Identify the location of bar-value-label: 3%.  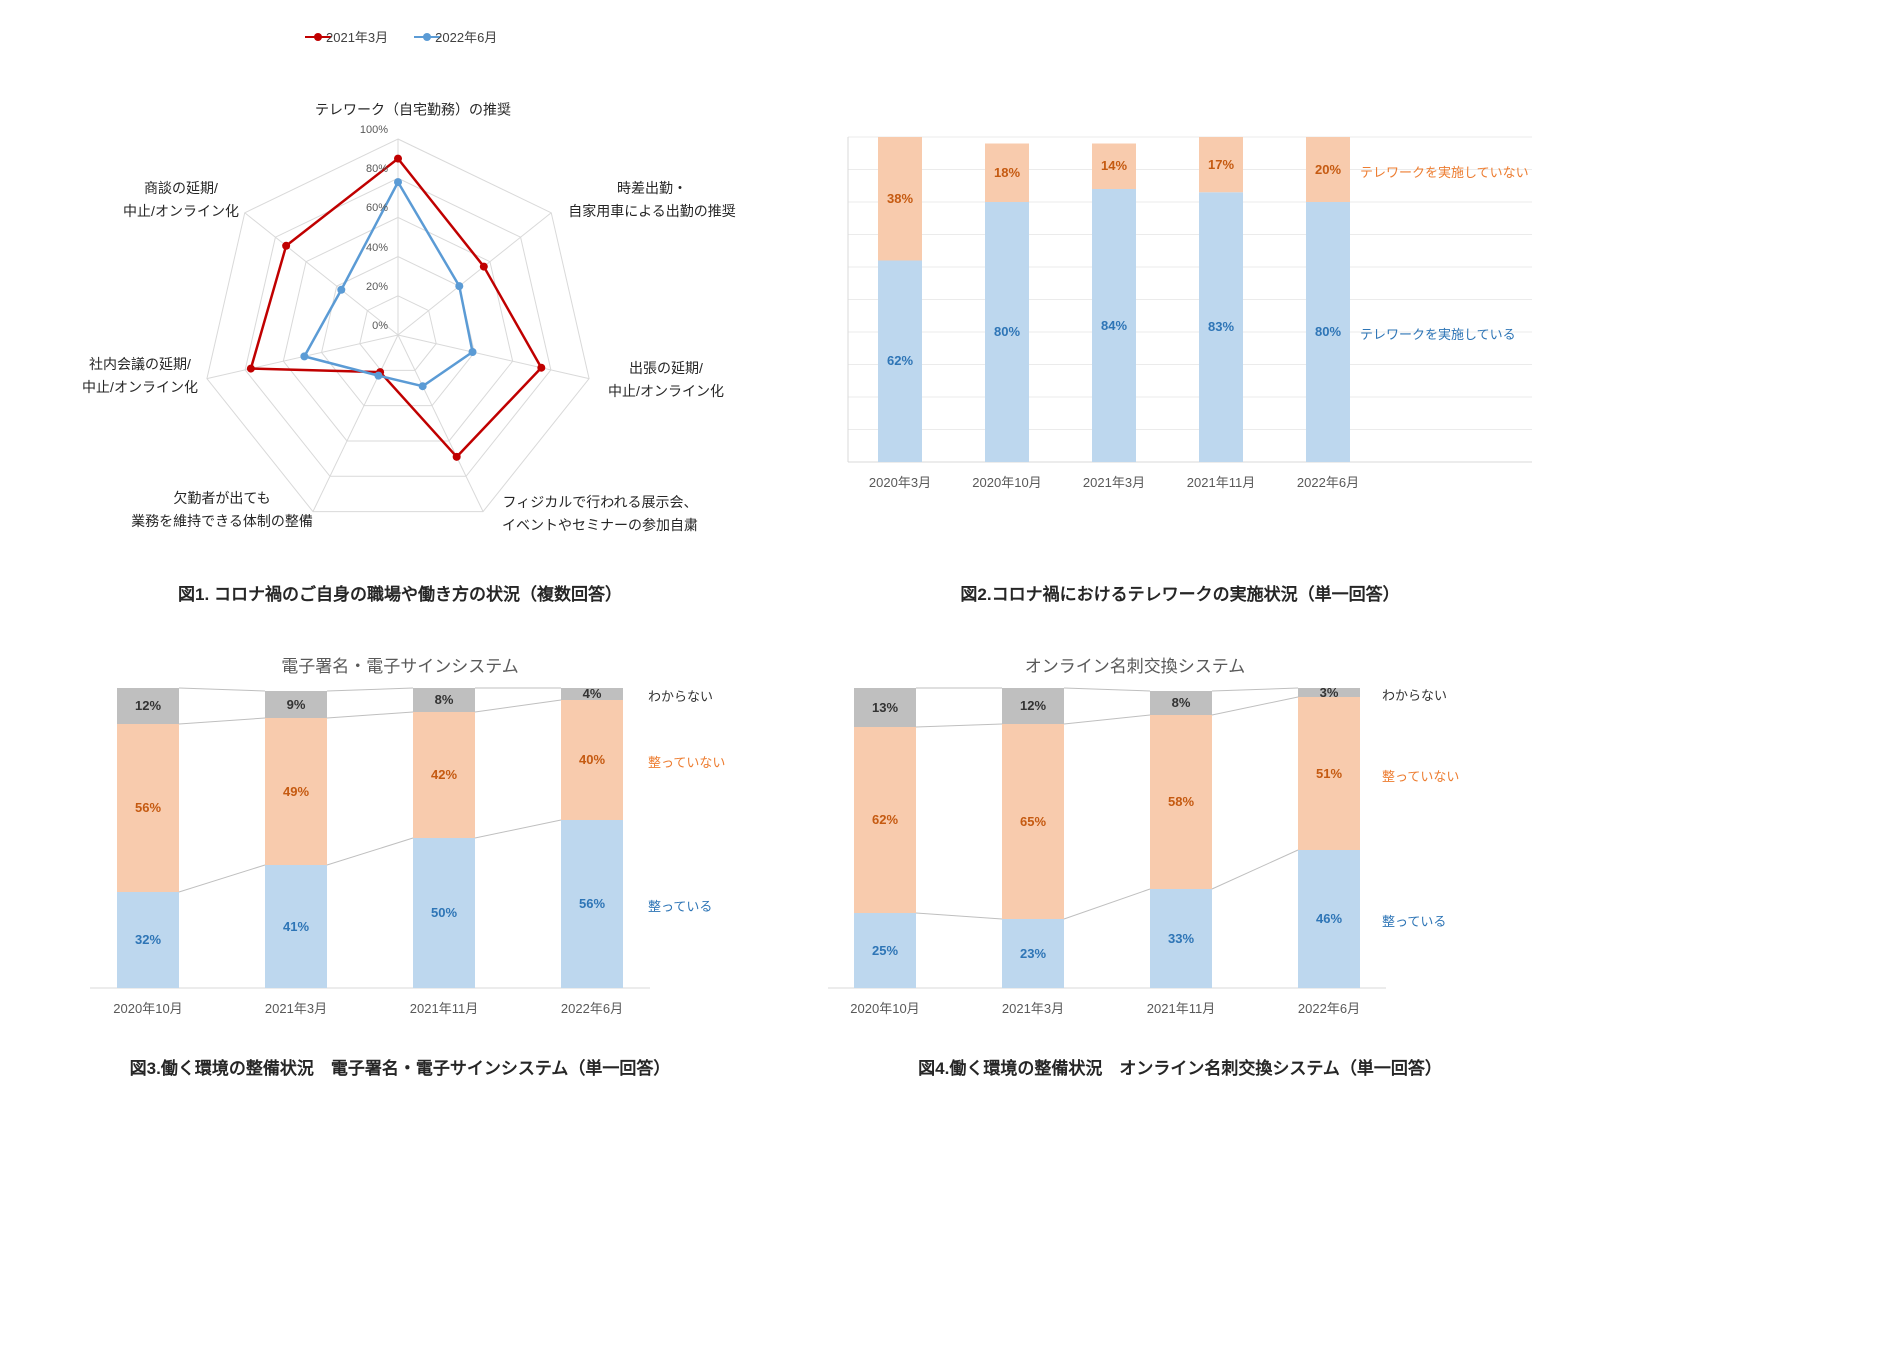
(1329, 692).